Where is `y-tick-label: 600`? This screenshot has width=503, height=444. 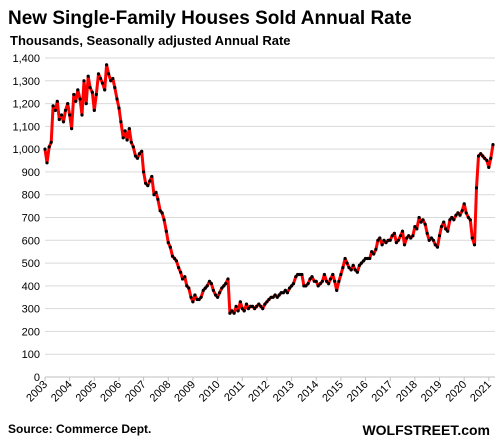
y-tick-label: 600 is located at coordinates (31, 241).